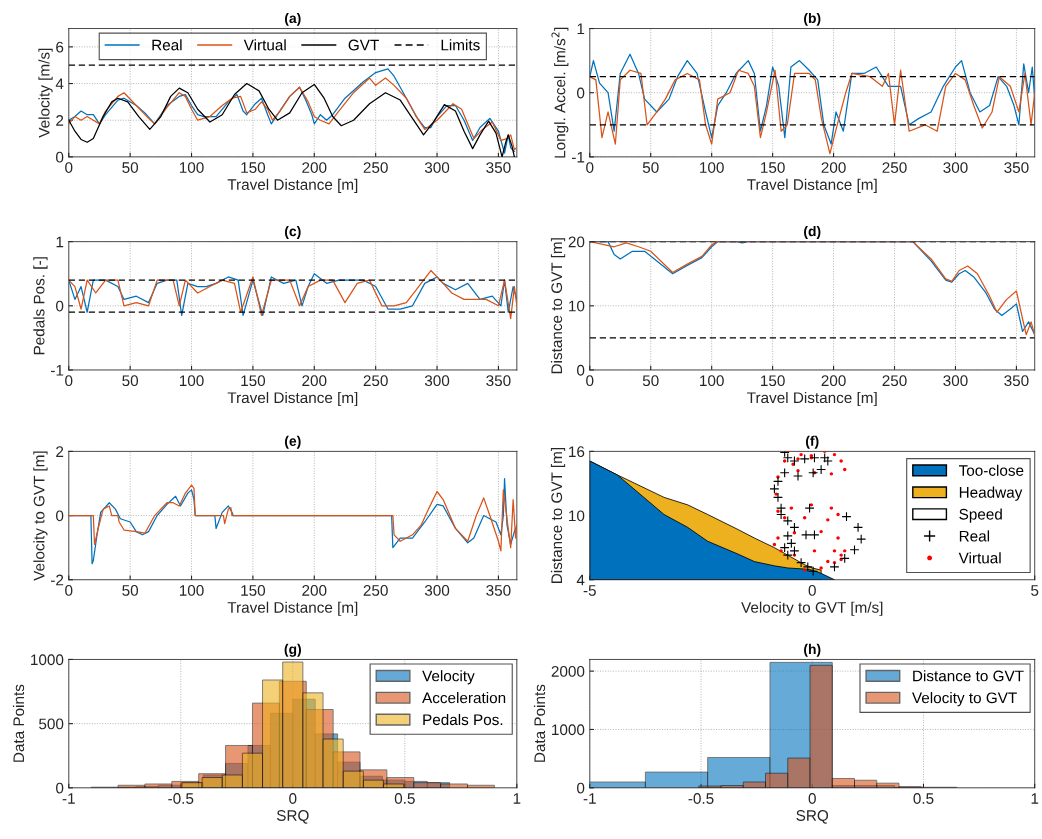 This screenshot has width=1042, height=839. I want to click on y-tick-label: 16, so click(577, 452).